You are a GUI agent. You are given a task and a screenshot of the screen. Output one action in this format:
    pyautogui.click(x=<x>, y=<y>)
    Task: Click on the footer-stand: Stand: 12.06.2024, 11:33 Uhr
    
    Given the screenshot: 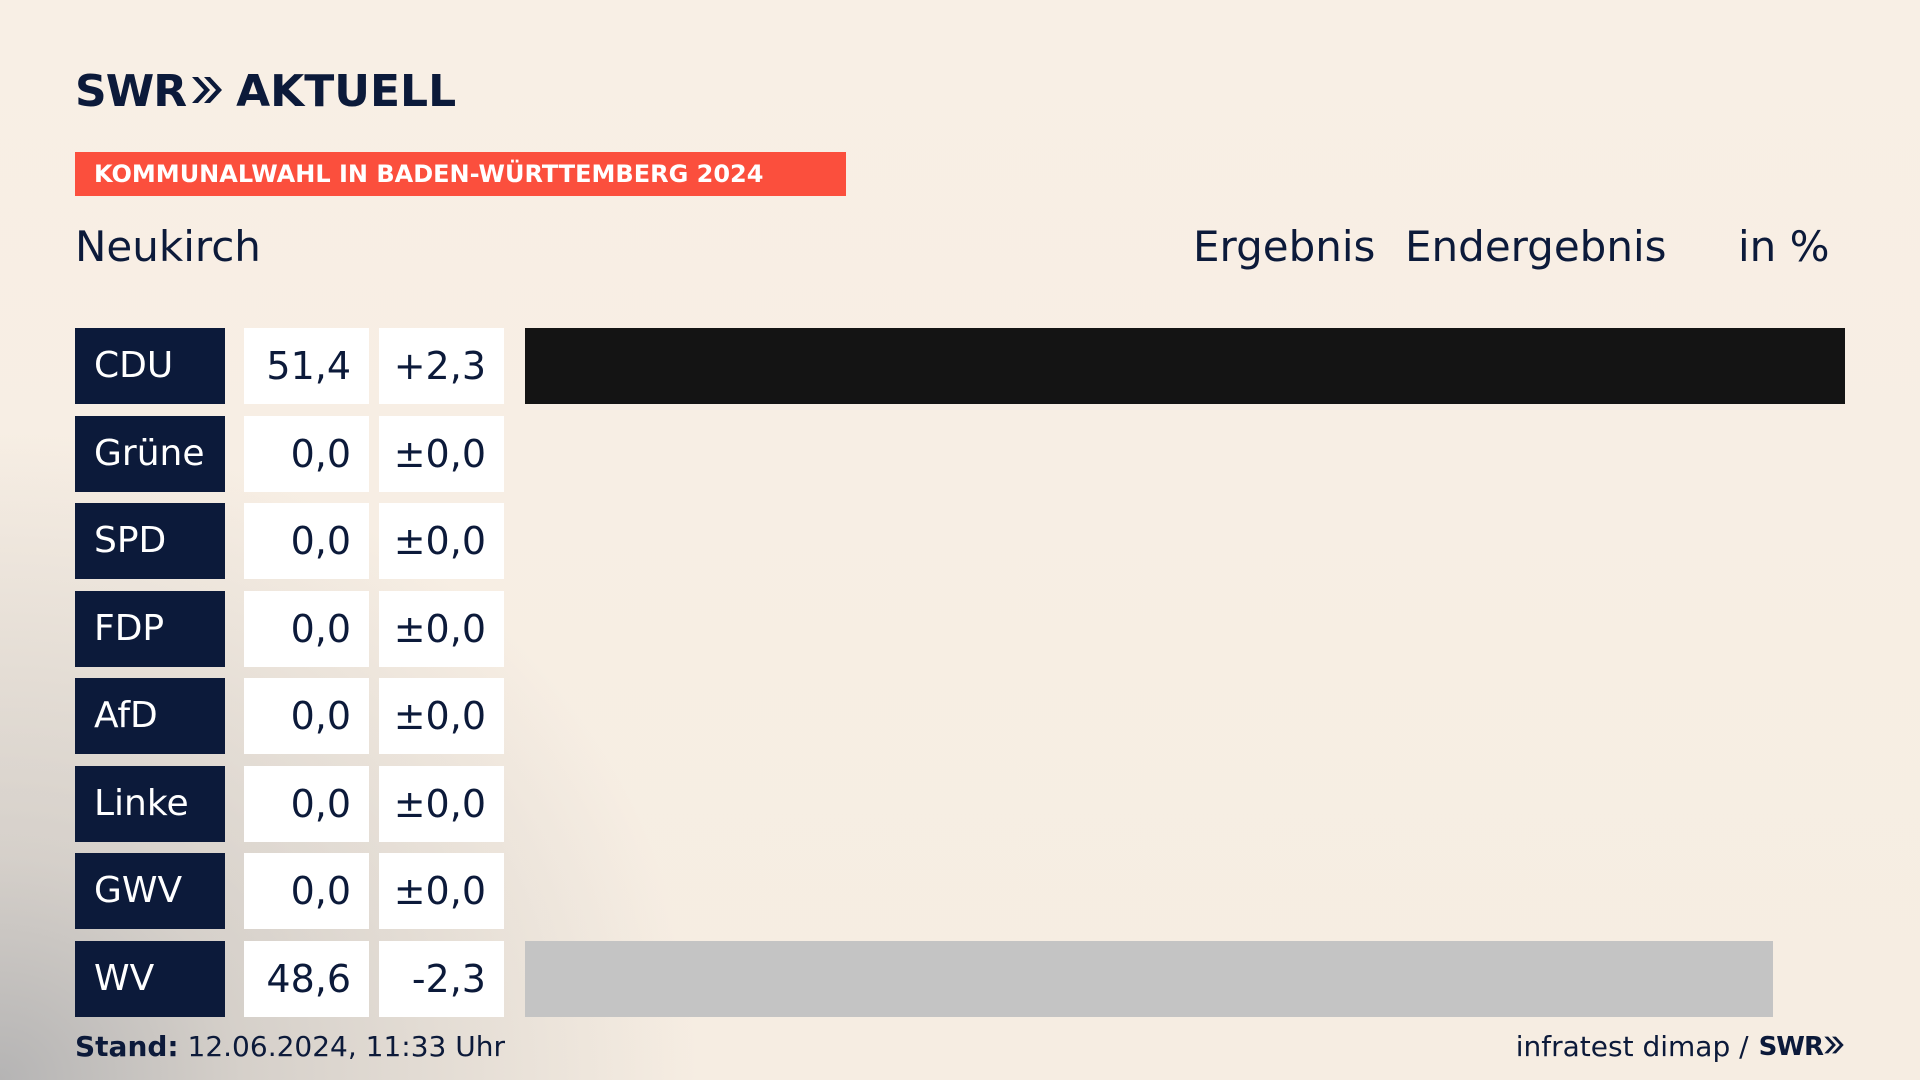 What is the action you would take?
    pyautogui.click(x=290, y=1046)
    